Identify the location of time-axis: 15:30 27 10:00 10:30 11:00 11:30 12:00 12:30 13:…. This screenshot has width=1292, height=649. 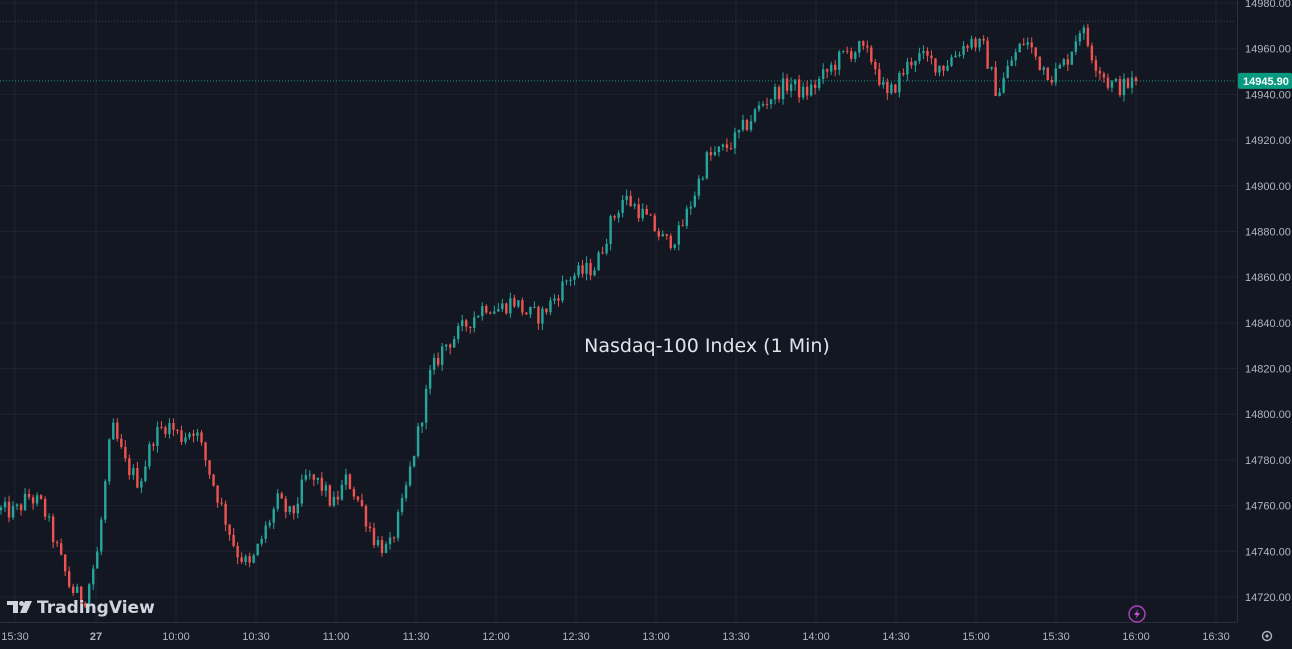
(615, 637).